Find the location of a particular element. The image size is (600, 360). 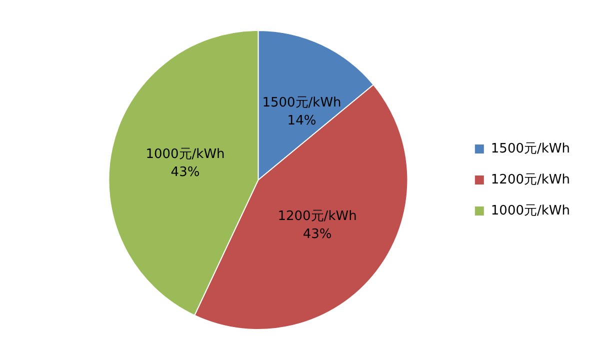

legend-label: 1200元/kWh is located at coordinates (530, 180).